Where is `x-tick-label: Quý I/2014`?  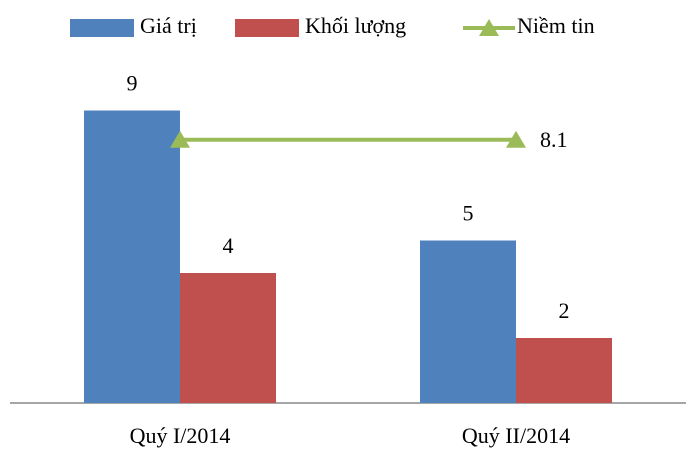
x-tick-label: Quý I/2014 is located at coordinates (180, 435).